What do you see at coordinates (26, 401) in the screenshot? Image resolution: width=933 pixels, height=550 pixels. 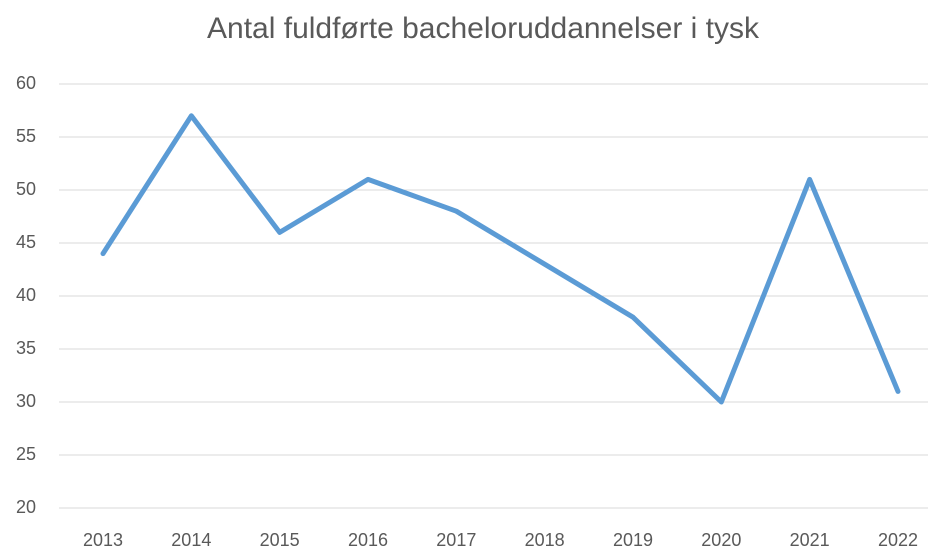 I see `y-tick-label: 30` at bounding box center [26, 401].